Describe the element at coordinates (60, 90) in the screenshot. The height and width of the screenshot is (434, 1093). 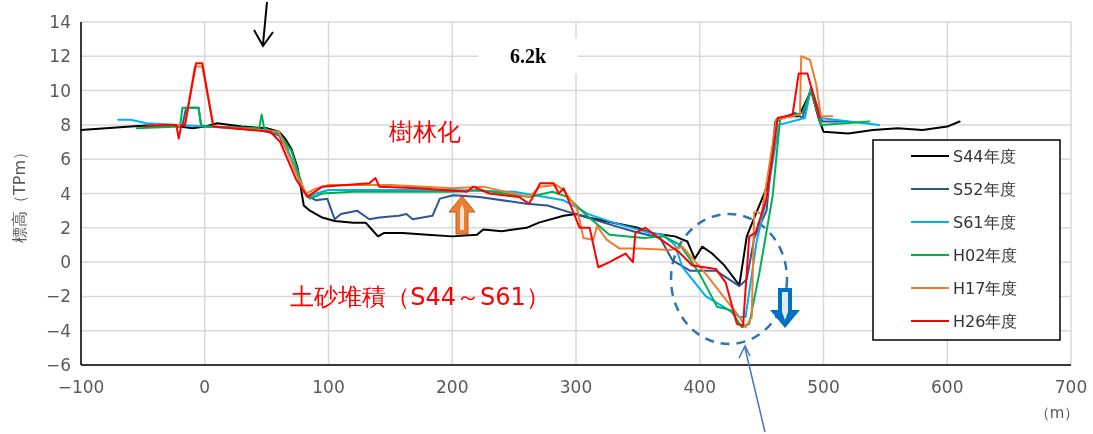
I see `y-tick-label: 10` at that location.